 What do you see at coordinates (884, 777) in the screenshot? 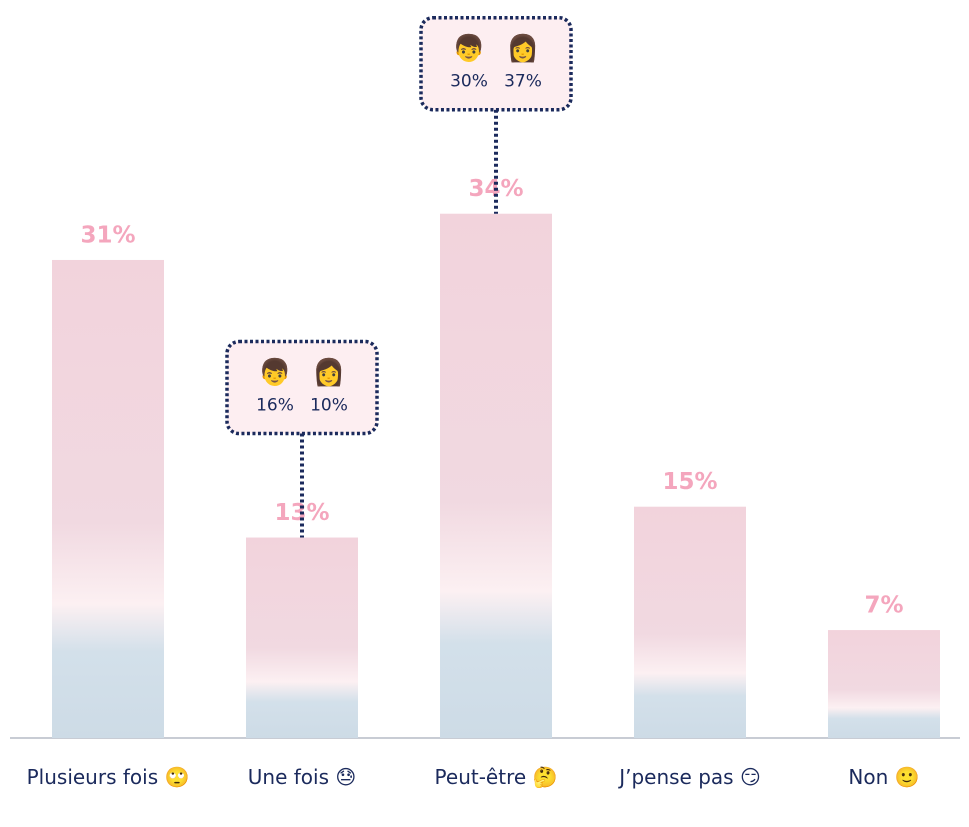
I see `x-tick-label: Non 🙂` at bounding box center [884, 777].